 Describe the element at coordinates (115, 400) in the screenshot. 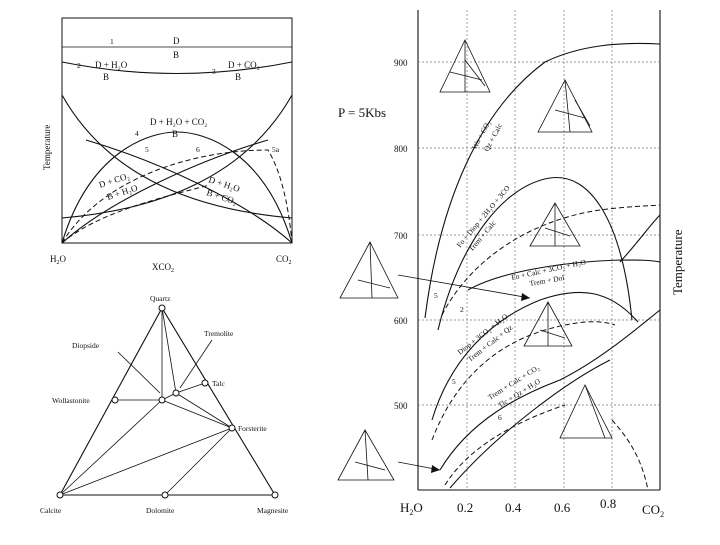

I see `wollastonite-point` at that location.